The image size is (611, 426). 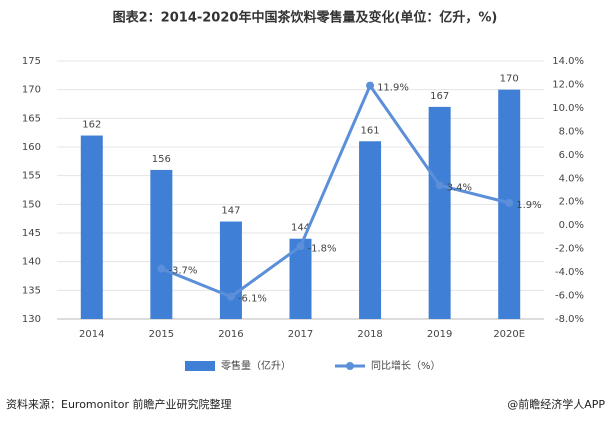 I want to click on x-tick-label: 2019, so click(x=439, y=334).